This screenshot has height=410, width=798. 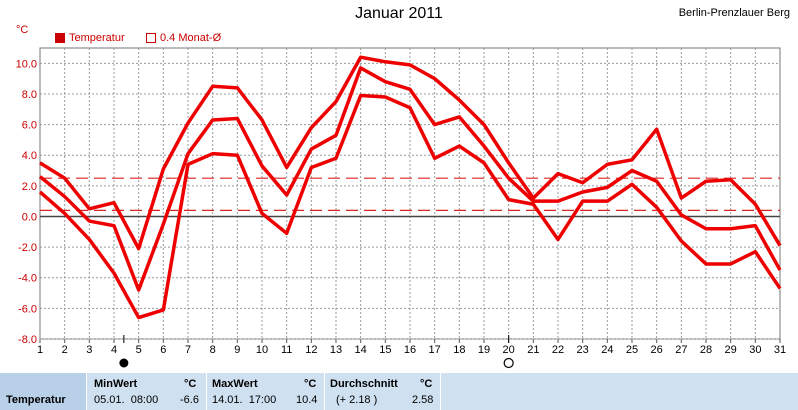 I want to click on y-tick-label: -2.0, so click(x=27, y=248).